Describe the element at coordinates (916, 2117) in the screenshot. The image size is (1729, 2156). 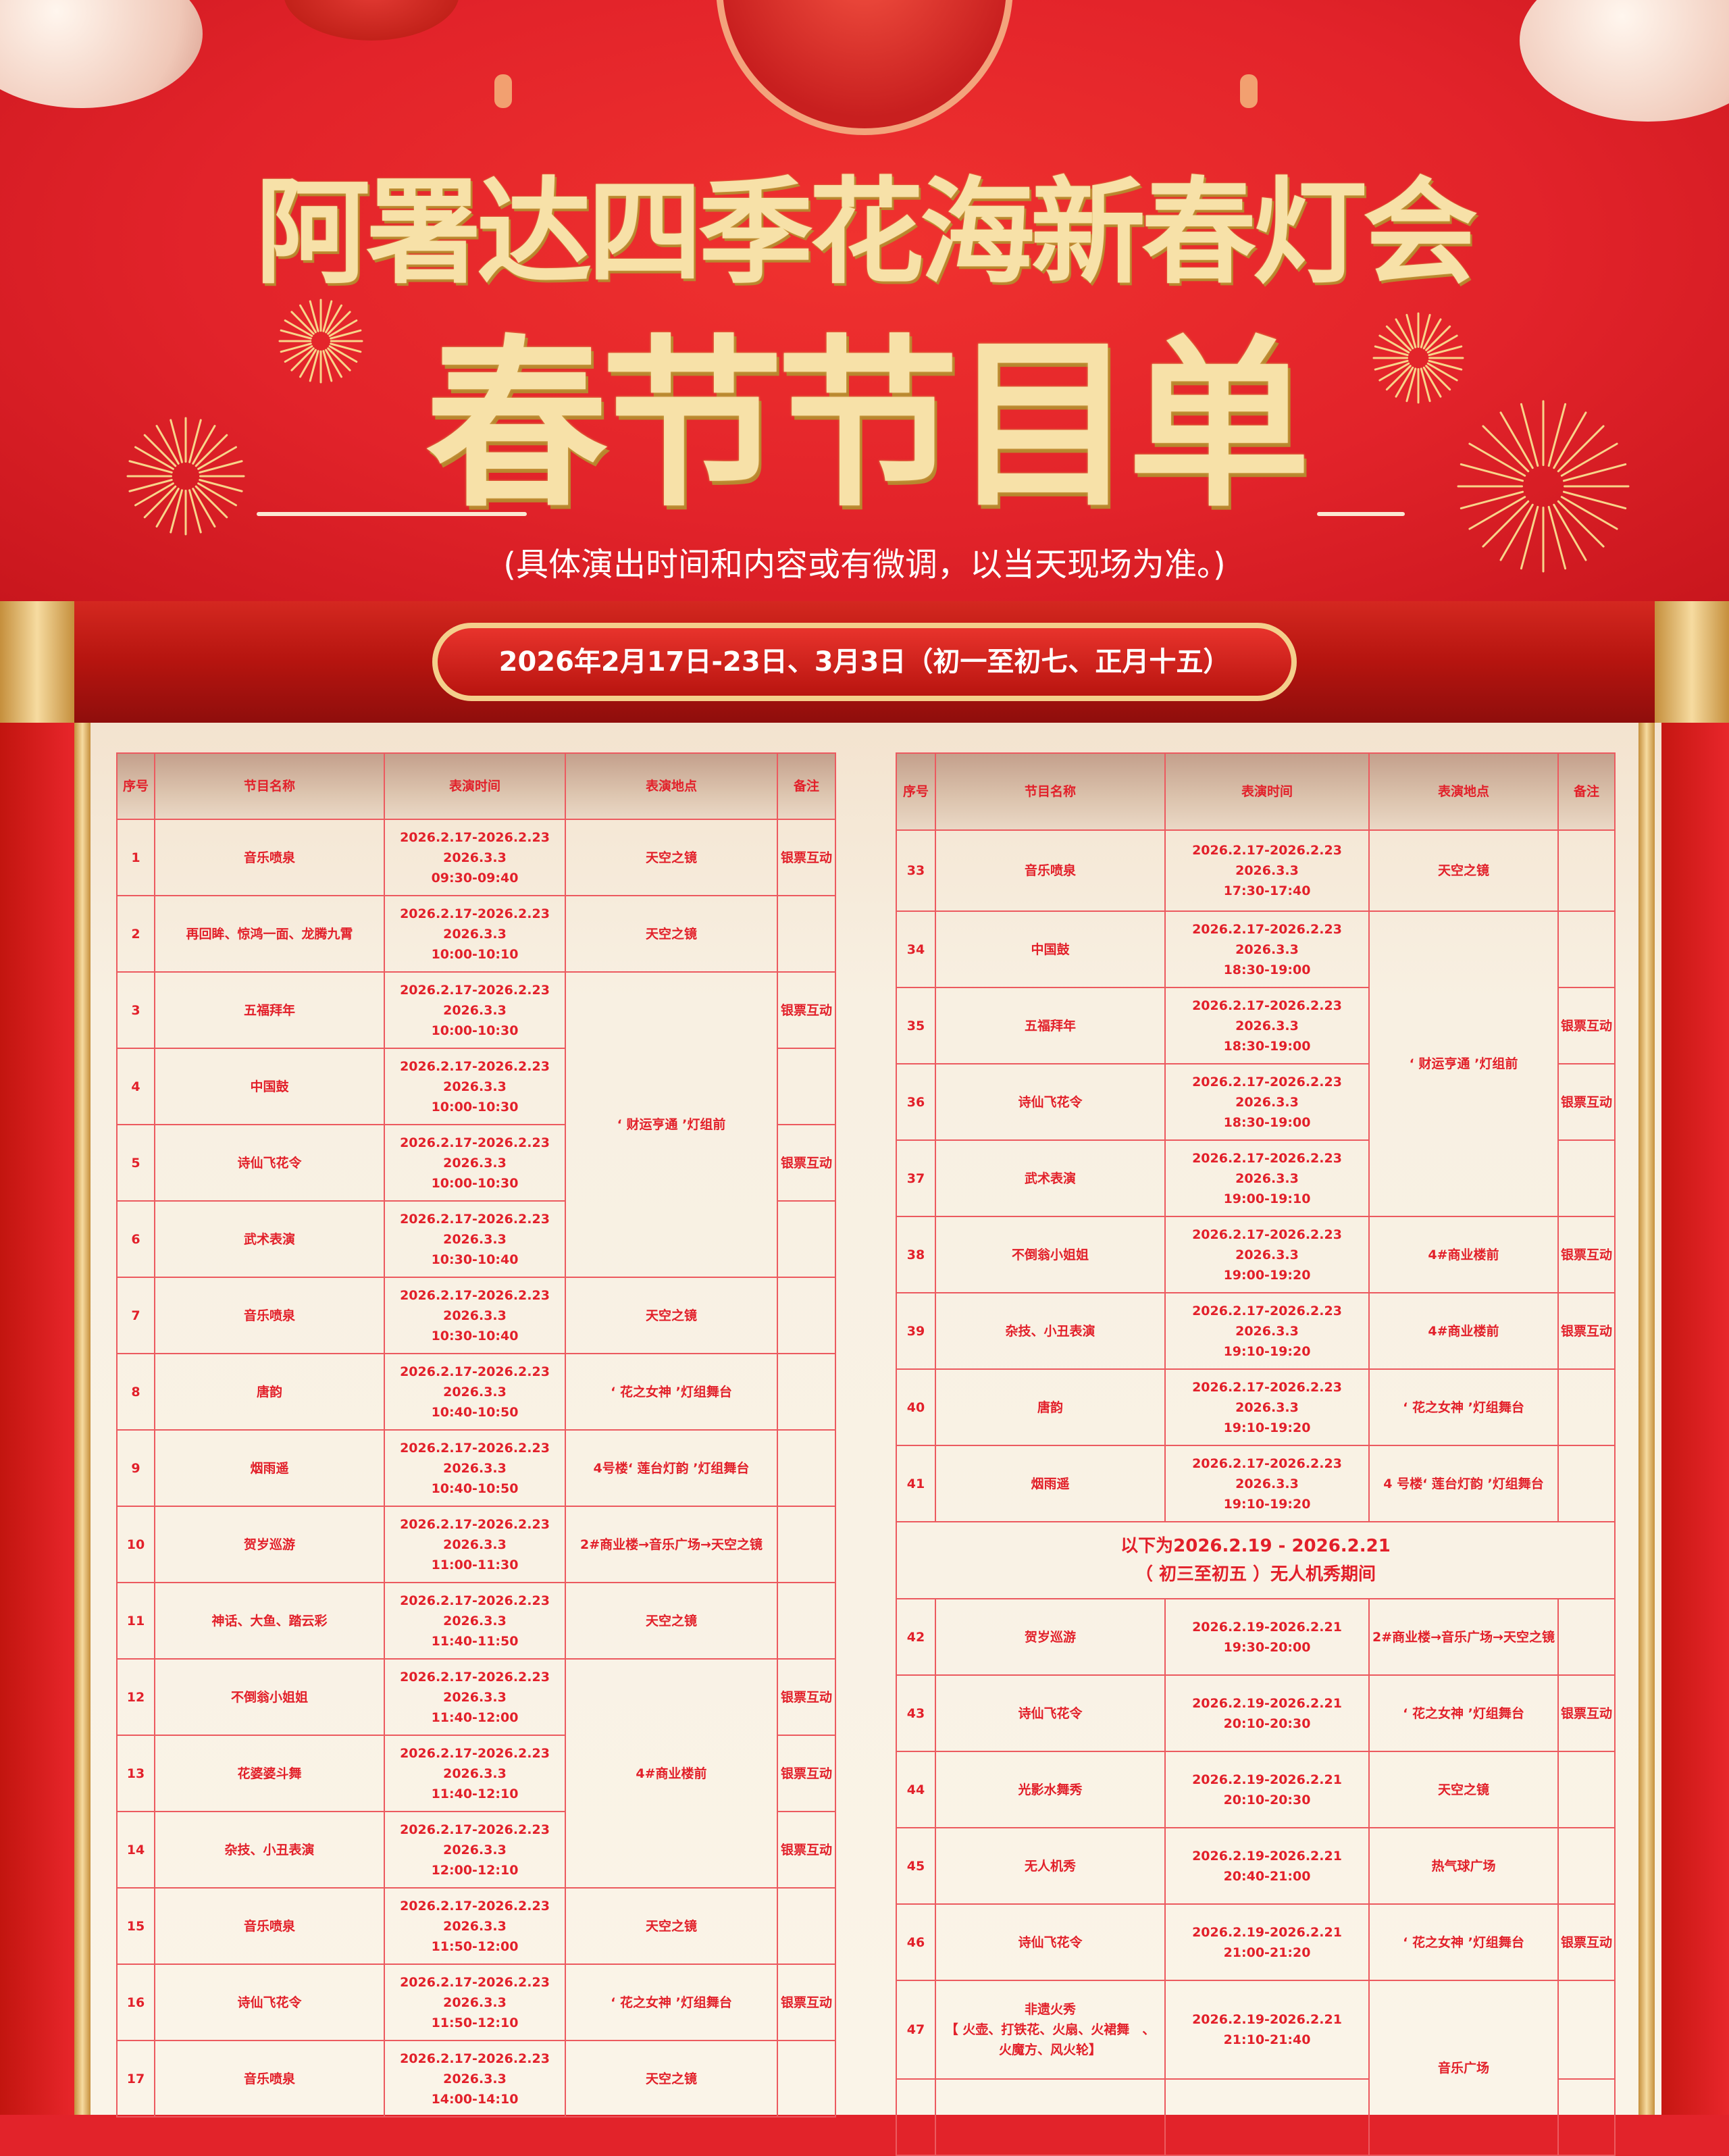
I see `row-number` at that location.